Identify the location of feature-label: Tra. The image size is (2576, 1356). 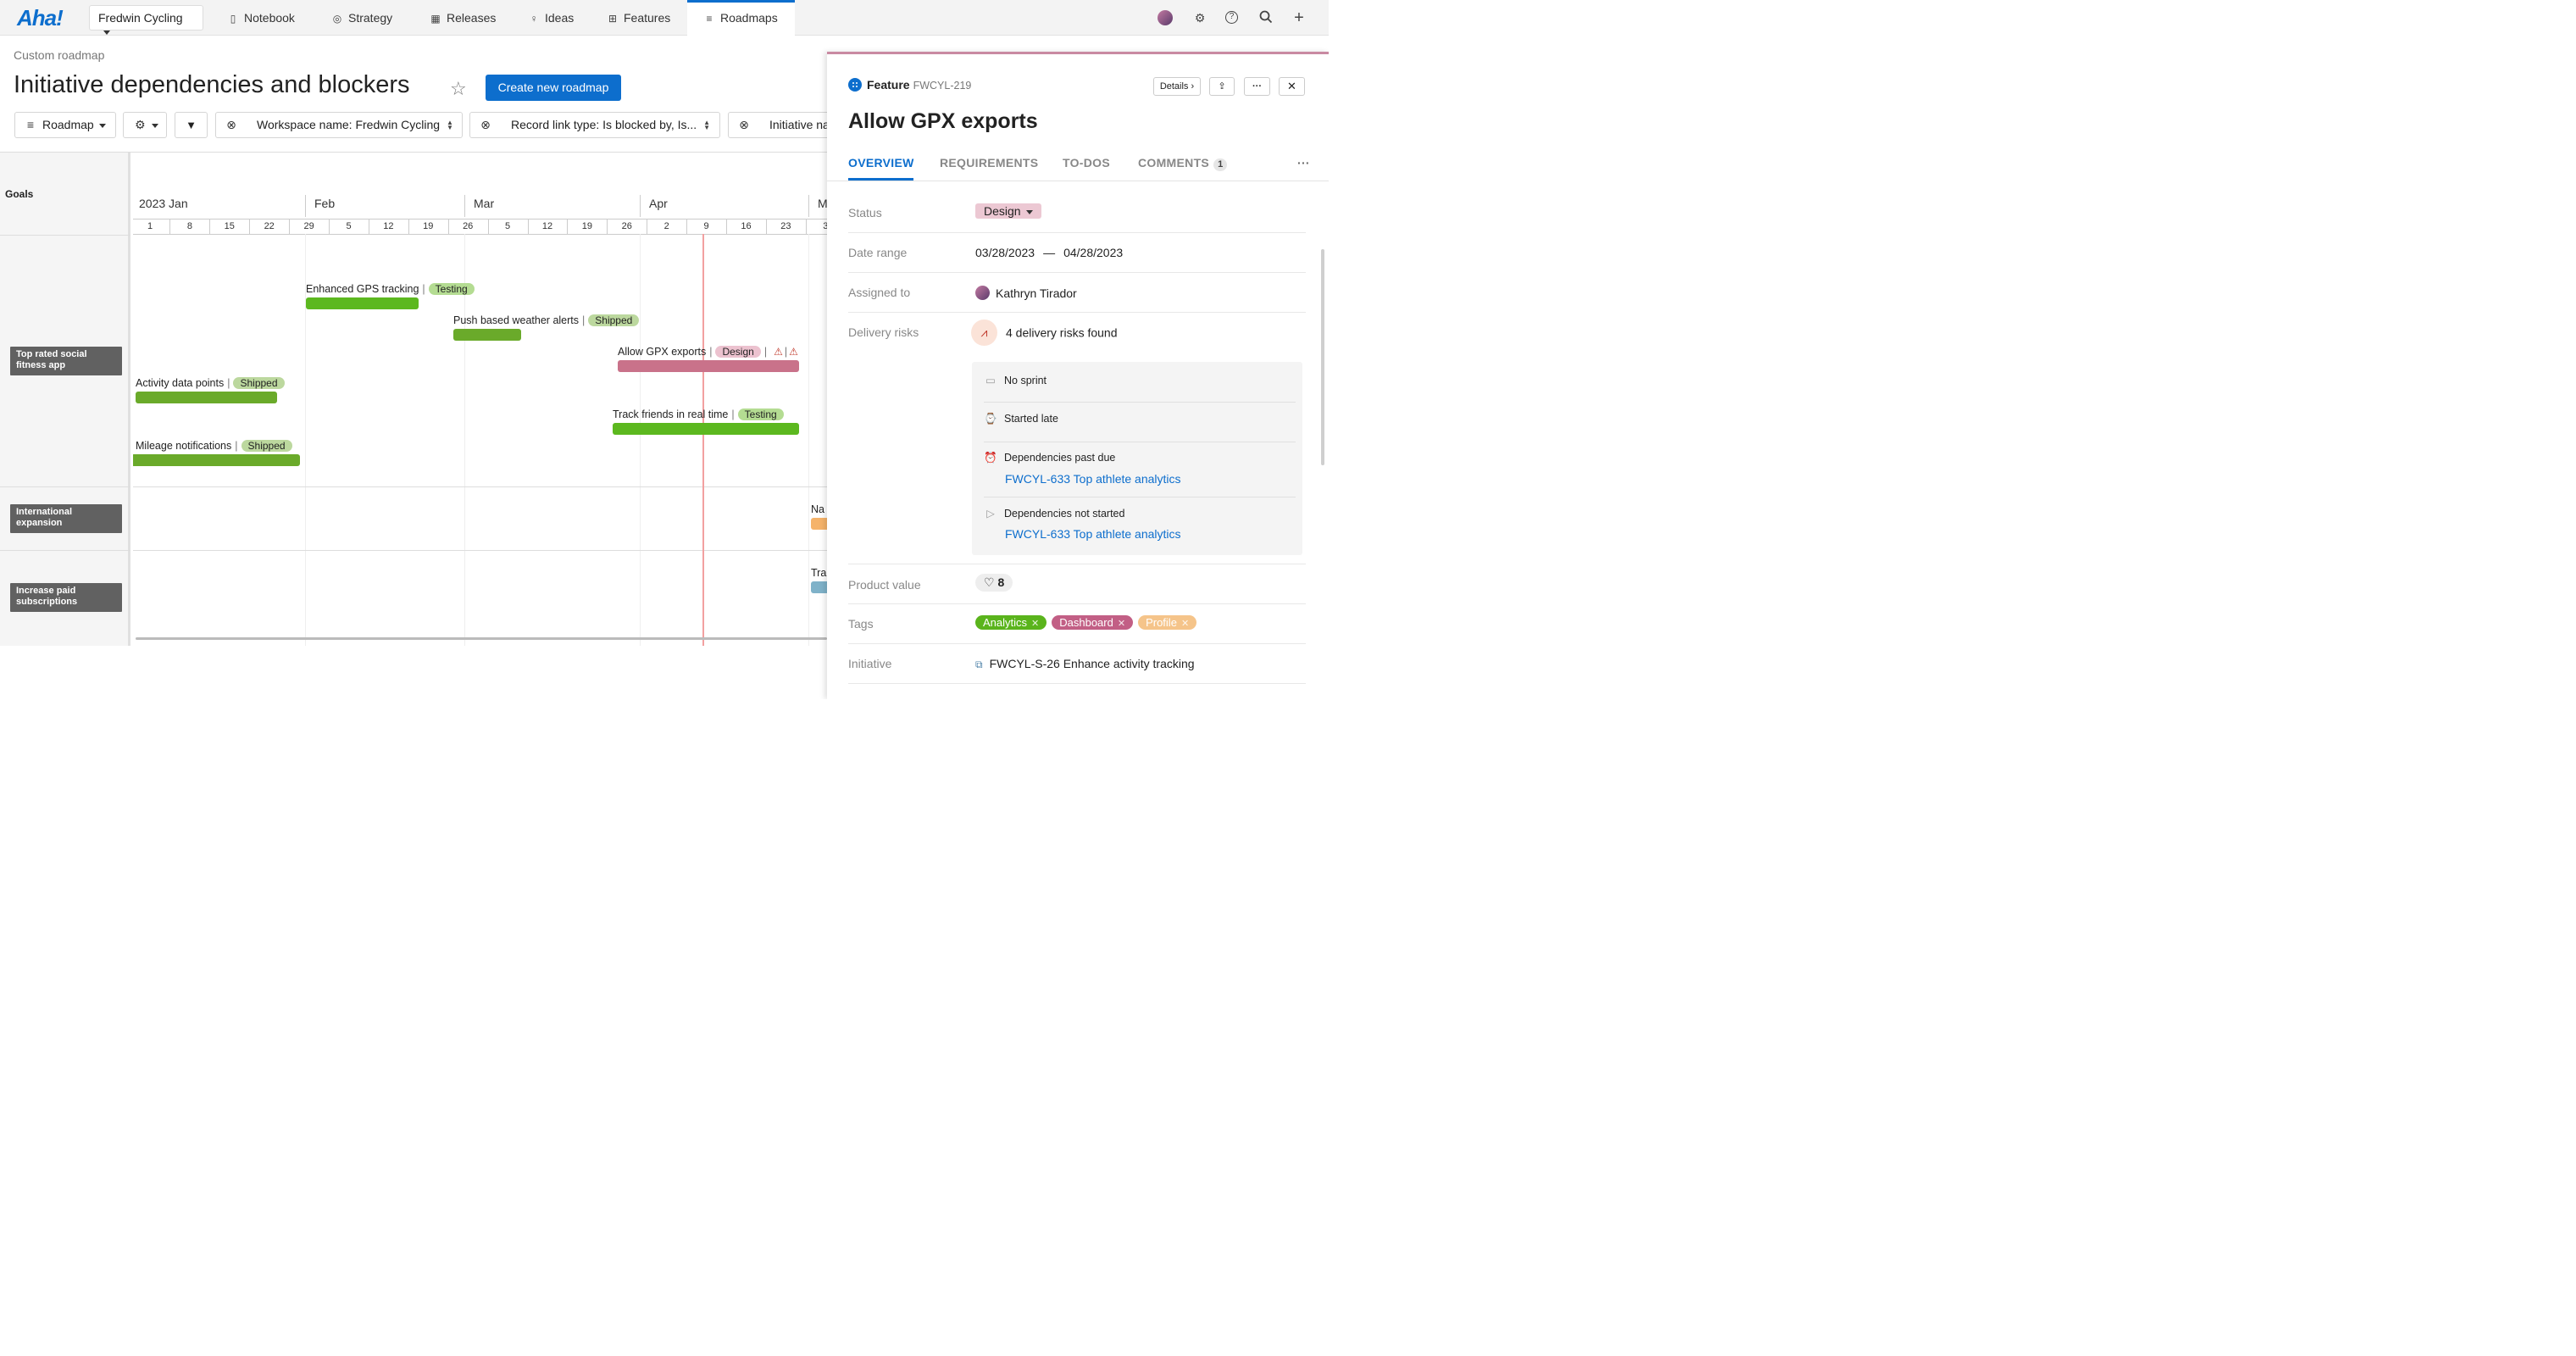
(819, 573).